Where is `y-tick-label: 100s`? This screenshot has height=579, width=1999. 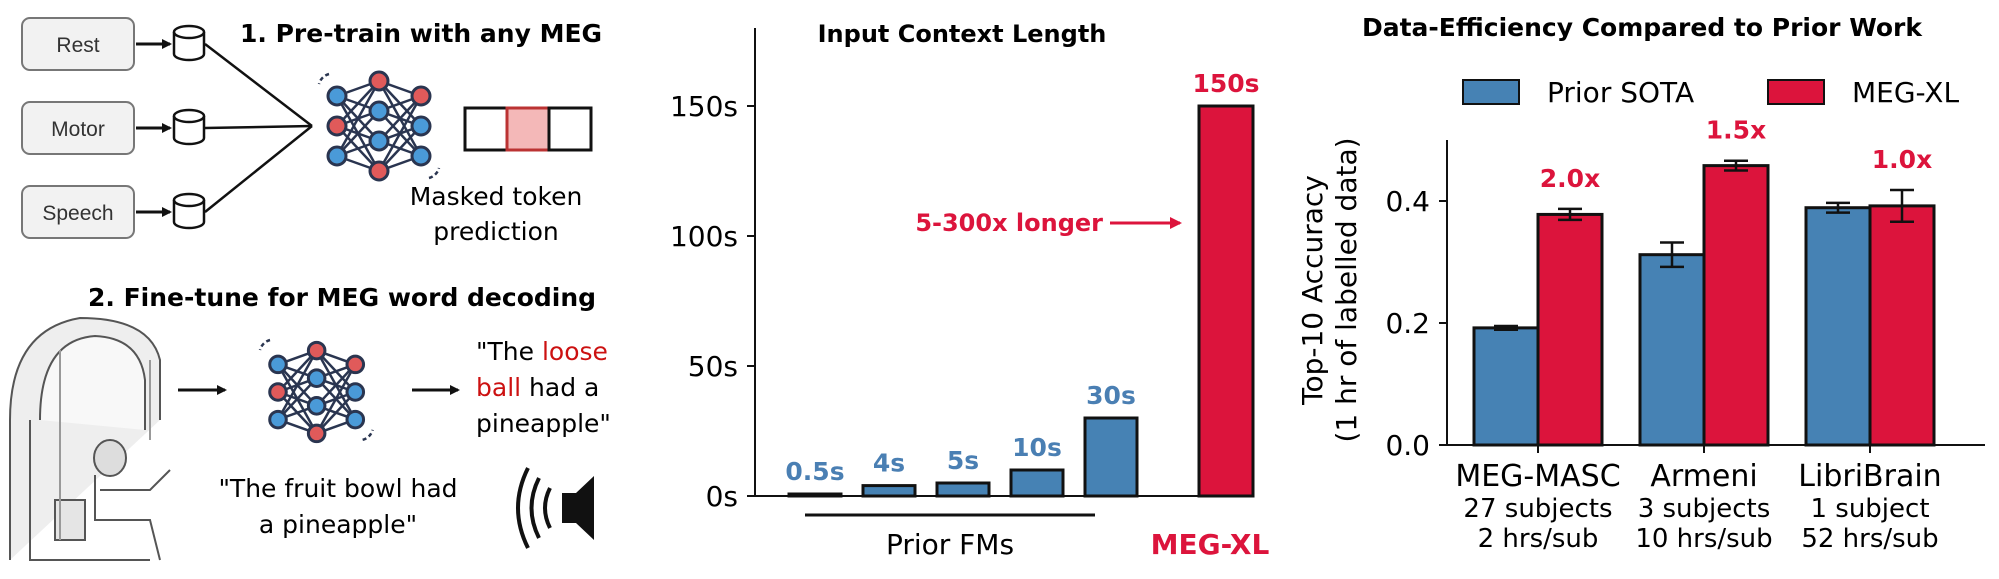 y-tick-label: 100s is located at coordinates (704, 236).